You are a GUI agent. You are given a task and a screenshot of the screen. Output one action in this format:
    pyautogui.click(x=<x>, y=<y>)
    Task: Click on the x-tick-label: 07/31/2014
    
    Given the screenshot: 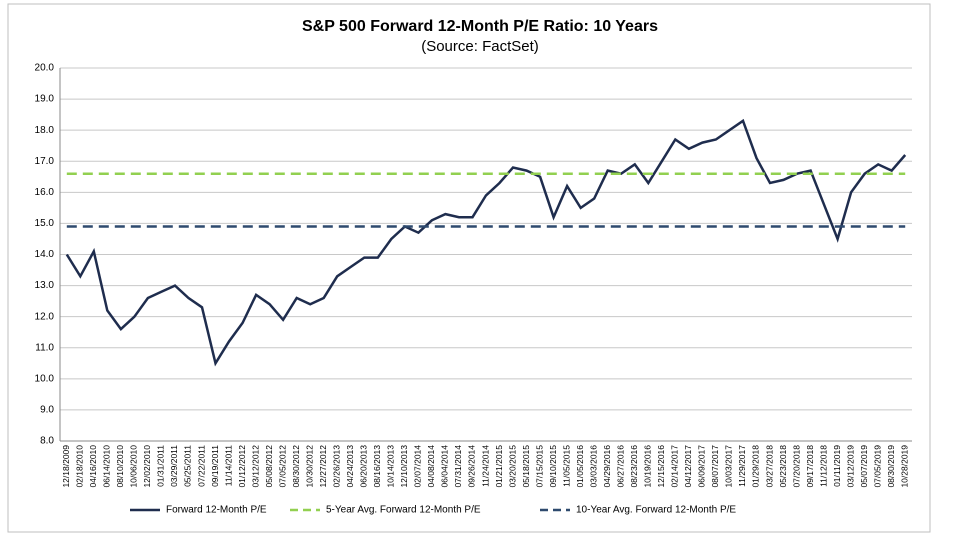 What is the action you would take?
    pyautogui.click(x=458, y=466)
    